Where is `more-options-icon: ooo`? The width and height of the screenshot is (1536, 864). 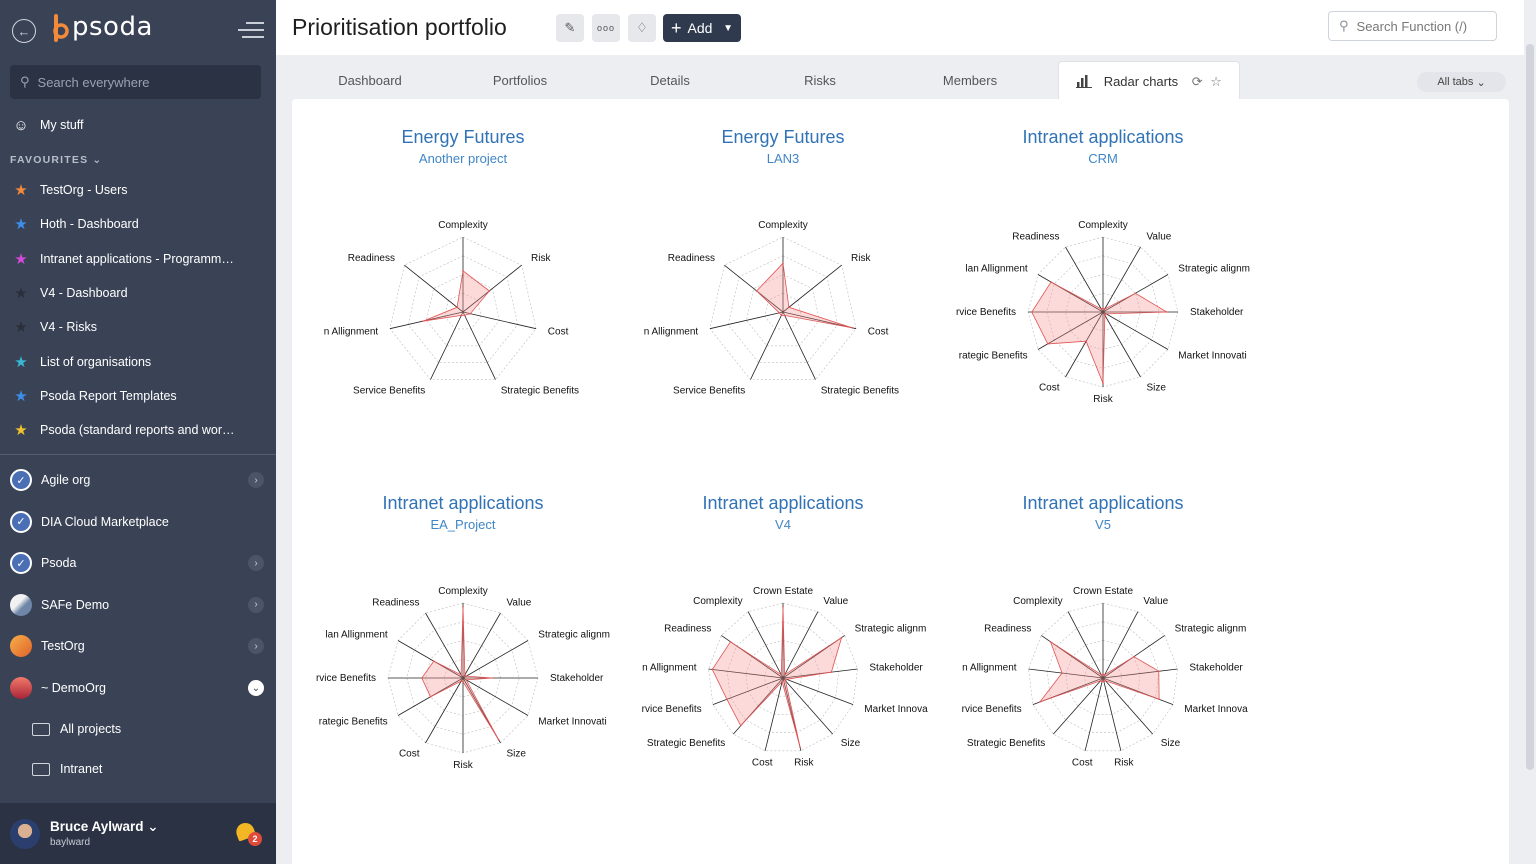 more-options-icon: ooo is located at coordinates (606, 28).